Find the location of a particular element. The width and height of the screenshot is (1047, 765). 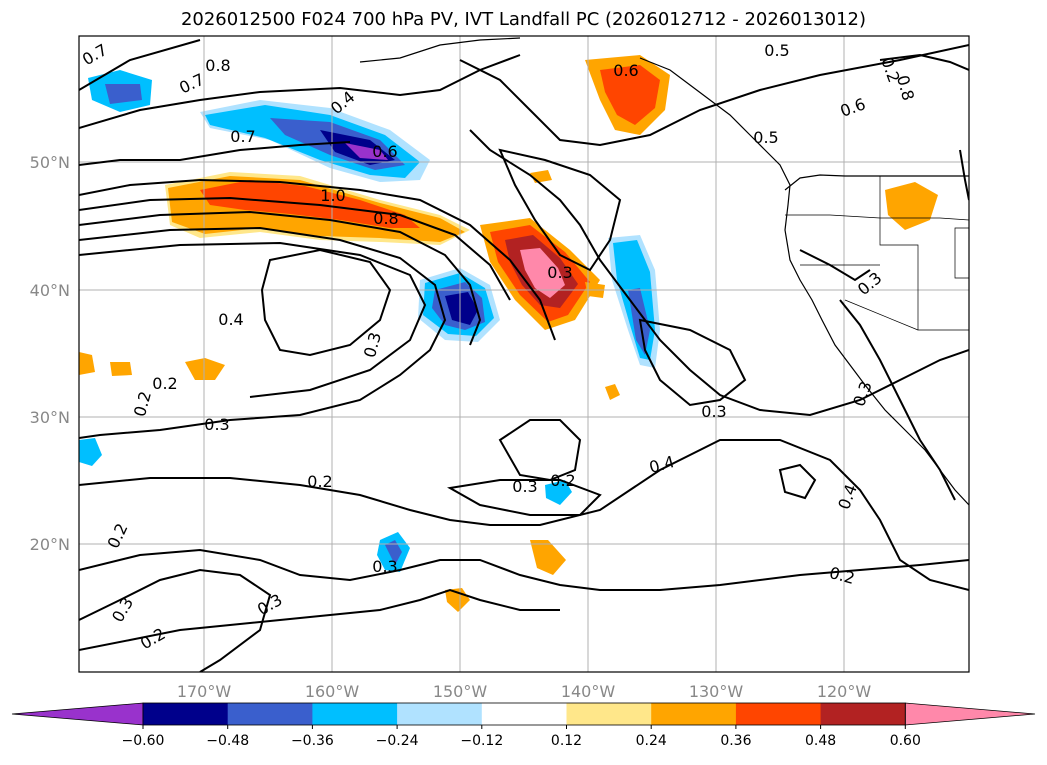

contour-label: 1.0 is located at coordinates (332, 195).